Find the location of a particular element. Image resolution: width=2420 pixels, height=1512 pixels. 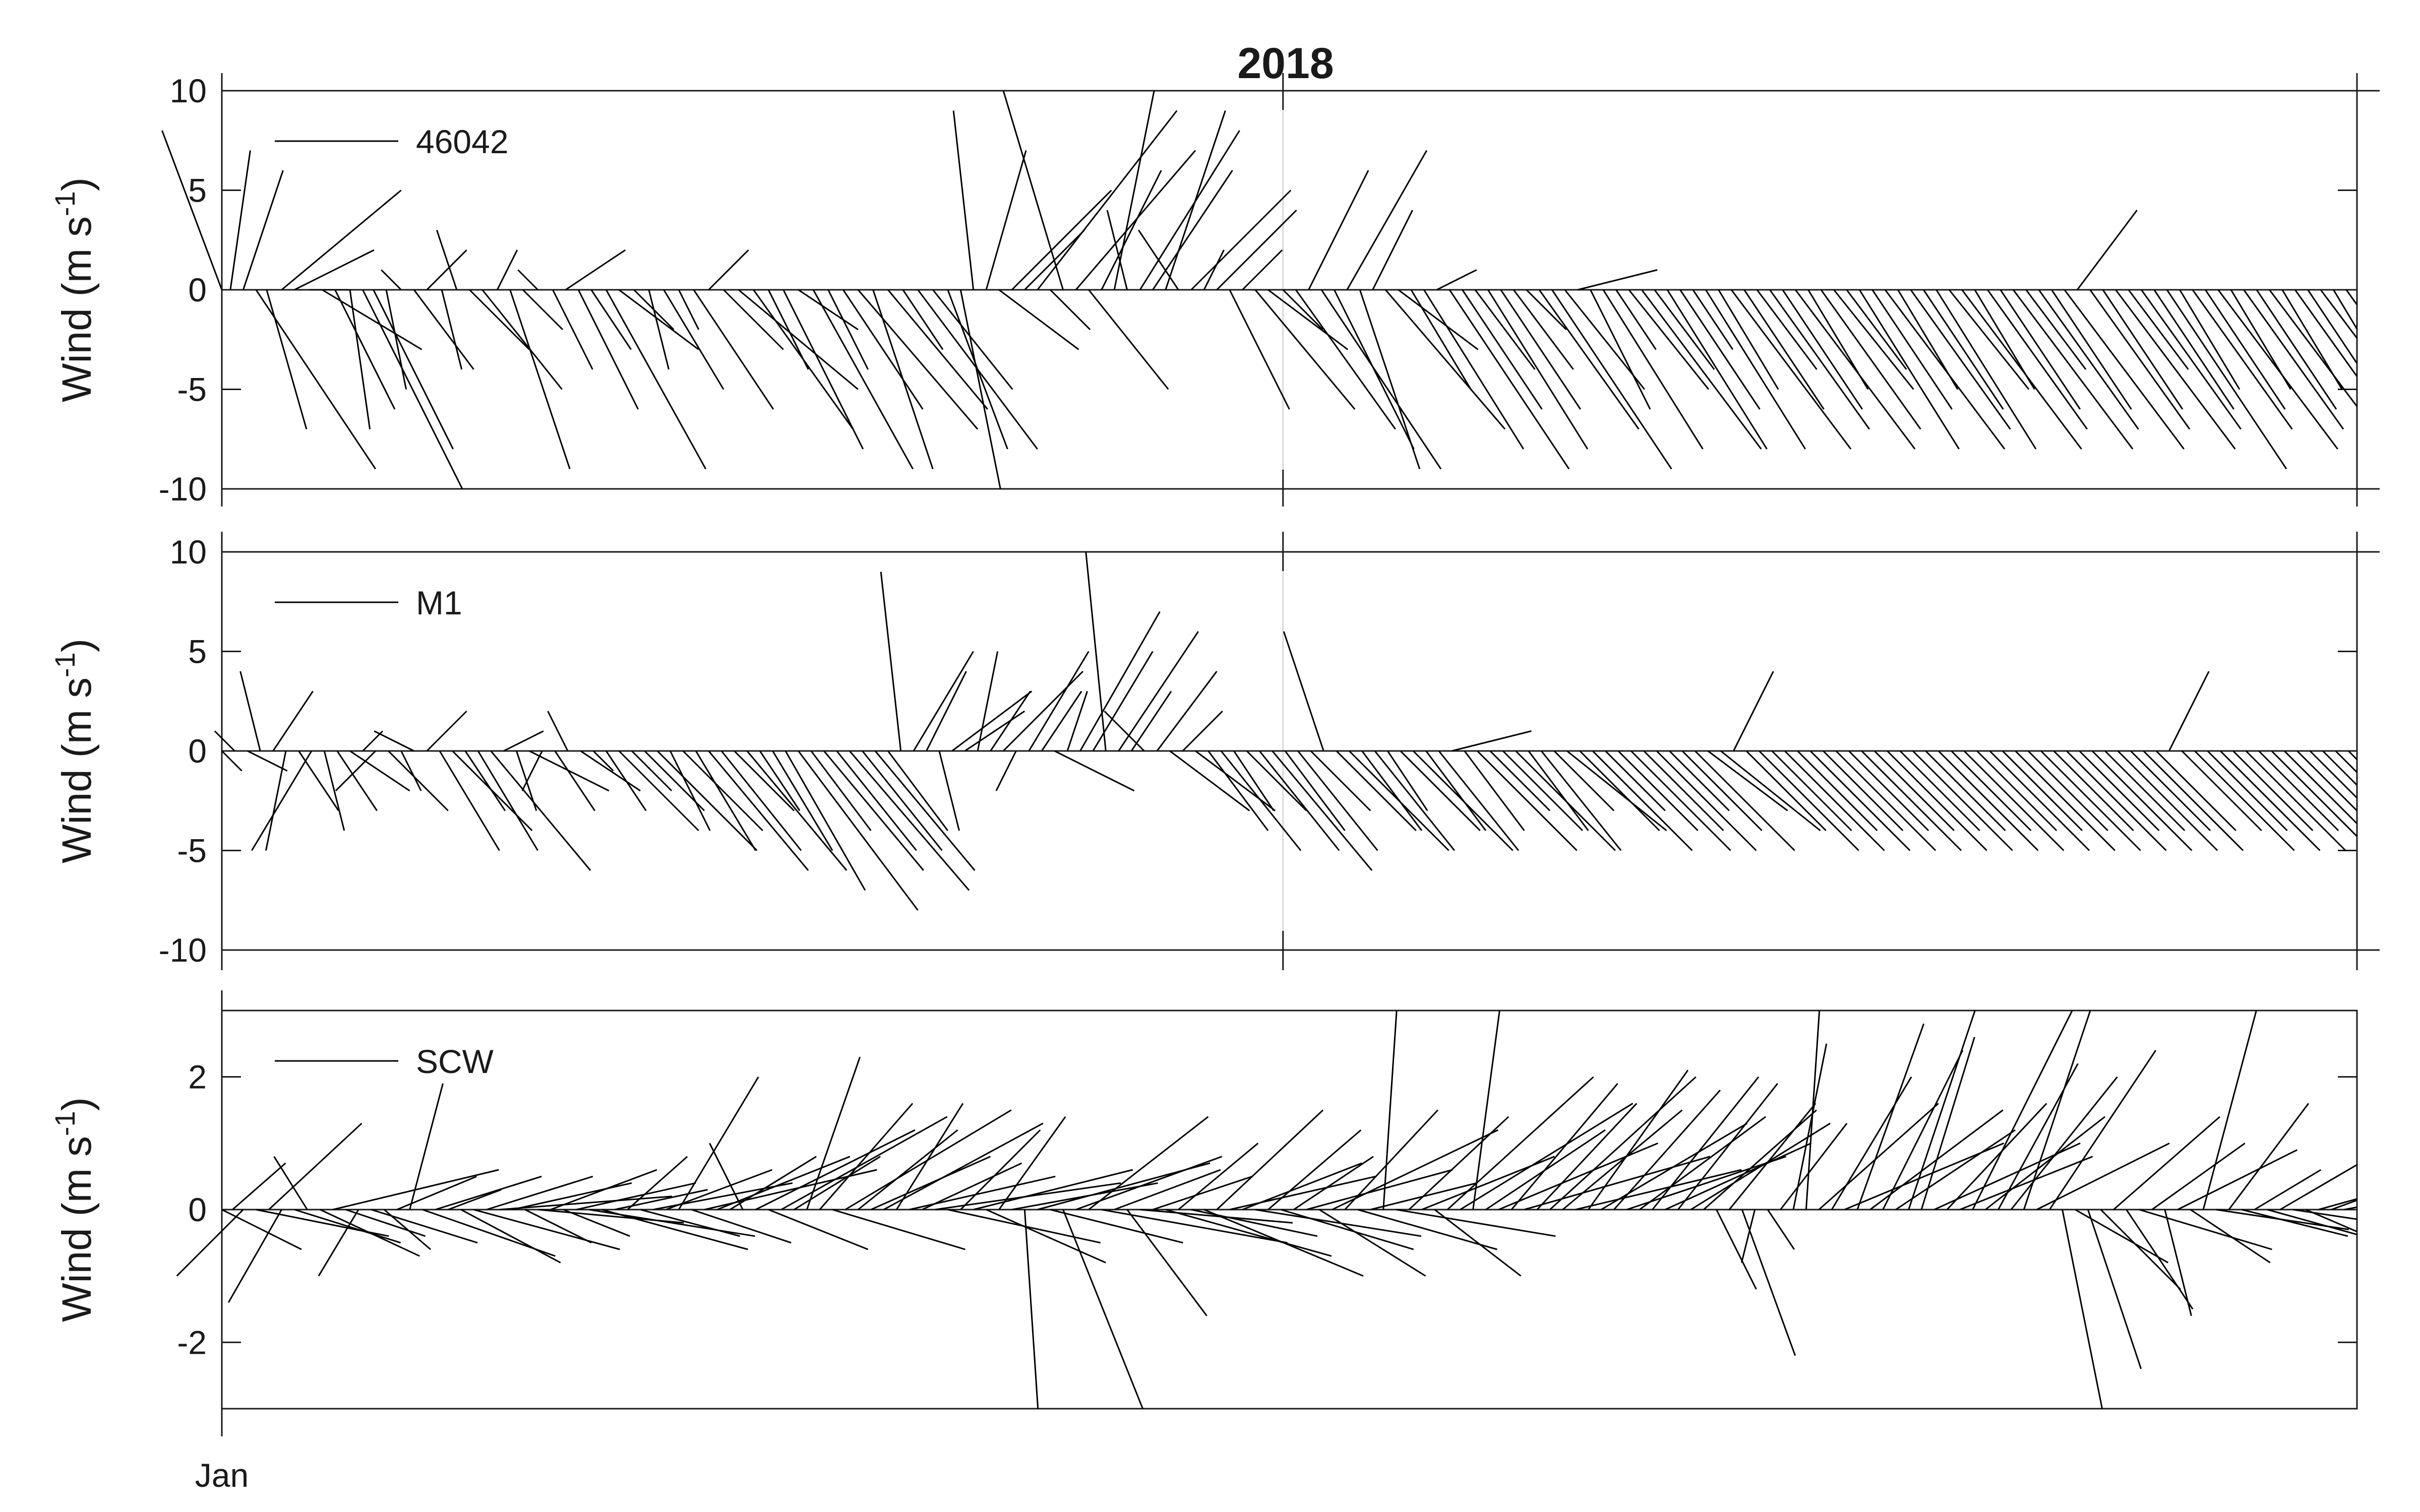

y-axis-label: Wind (m s-1) is located at coordinates (74, 1209).